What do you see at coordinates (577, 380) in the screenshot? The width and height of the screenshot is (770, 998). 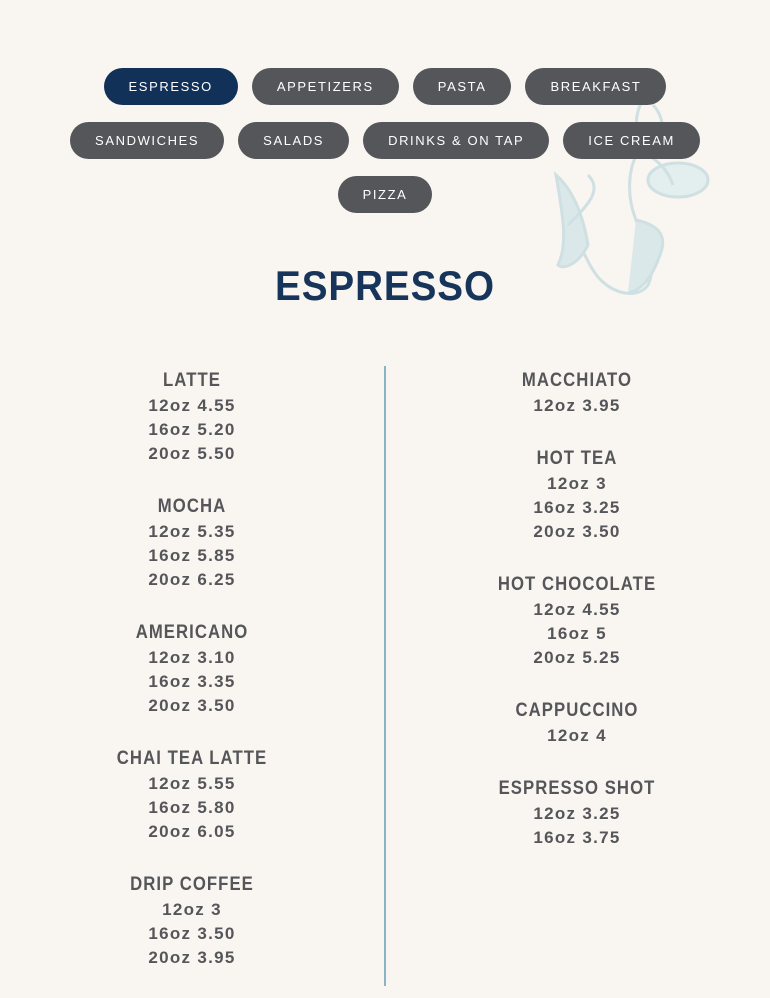 I see `menu-item-name: MACCHIATO` at bounding box center [577, 380].